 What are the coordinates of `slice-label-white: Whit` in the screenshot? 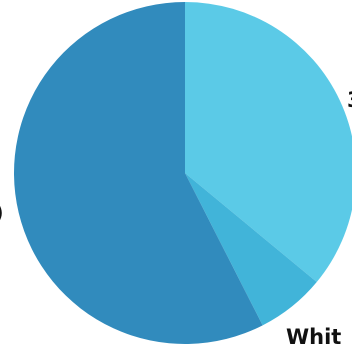 It's located at (313, 336).